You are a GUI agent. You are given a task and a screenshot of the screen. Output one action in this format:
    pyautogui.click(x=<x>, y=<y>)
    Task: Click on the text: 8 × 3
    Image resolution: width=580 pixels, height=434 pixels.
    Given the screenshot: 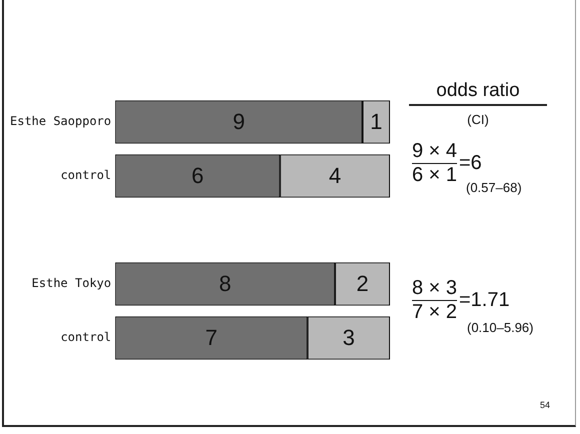 What is the action you would take?
    pyautogui.click(x=435, y=289)
    